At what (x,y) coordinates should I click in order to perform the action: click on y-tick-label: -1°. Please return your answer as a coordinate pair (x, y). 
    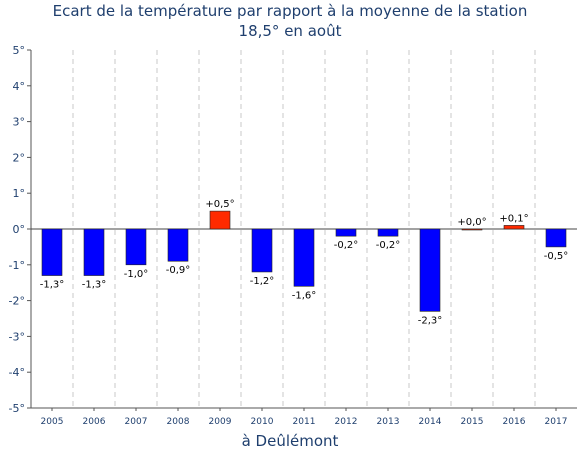
    Looking at the image, I should click on (17, 265).